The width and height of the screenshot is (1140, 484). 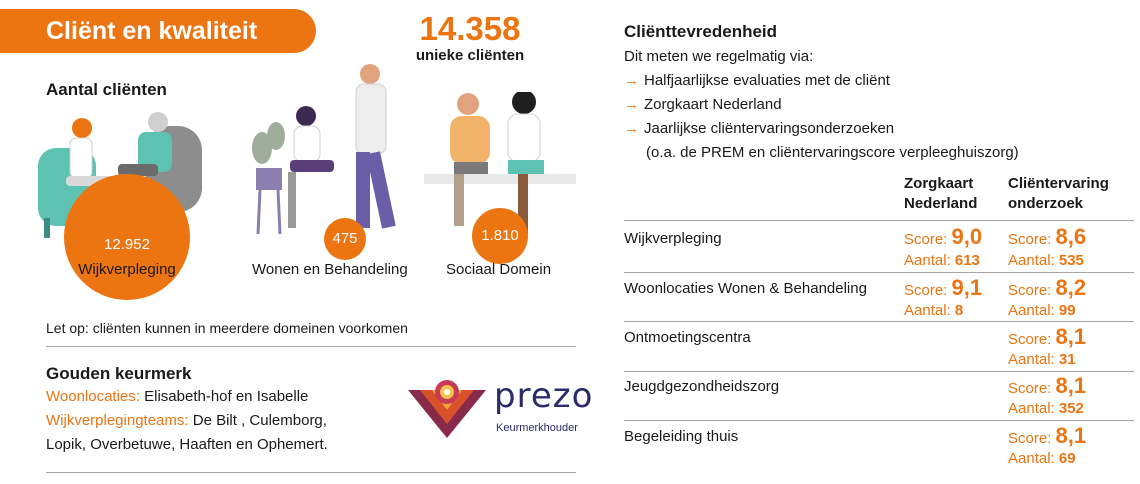 I want to click on clientervaring-count: Aantal: 99, so click(x=1042, y=310).